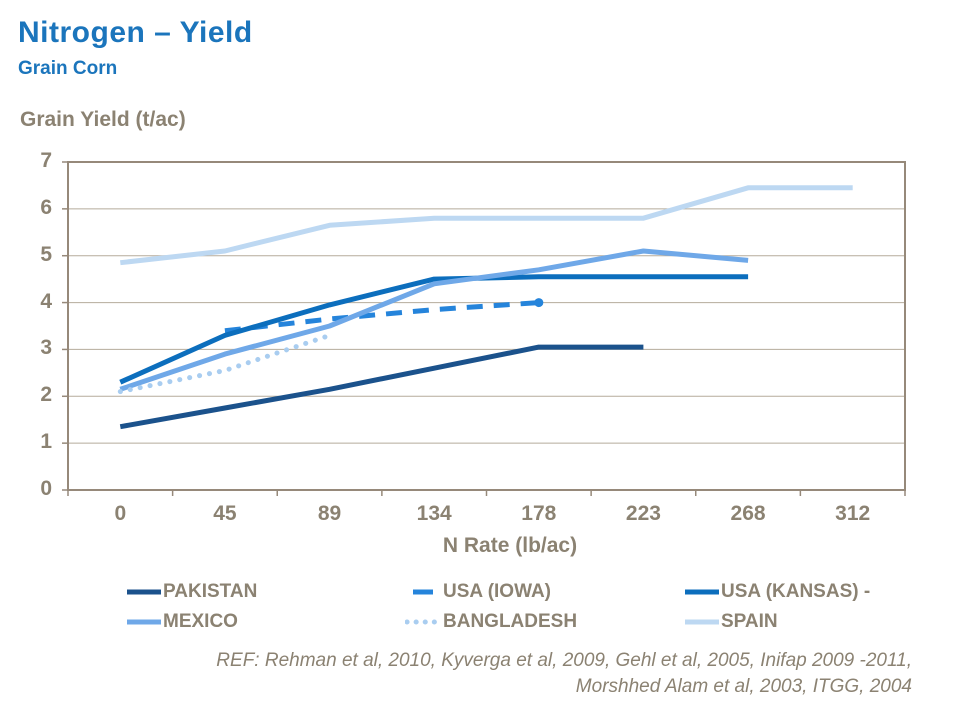 Image resolution: width=960 pixels, height=720 pixels. I want to click on x-tick-label: 178, so click(539, 513).